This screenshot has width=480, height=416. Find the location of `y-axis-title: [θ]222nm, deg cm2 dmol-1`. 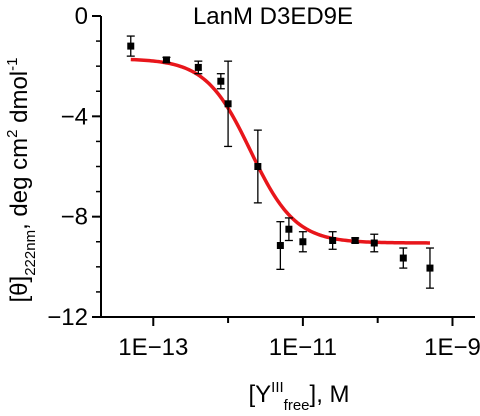

y-axis-title: [θ]222nm, deg cm2 dmol-1 is located at coordinates (21, 180).